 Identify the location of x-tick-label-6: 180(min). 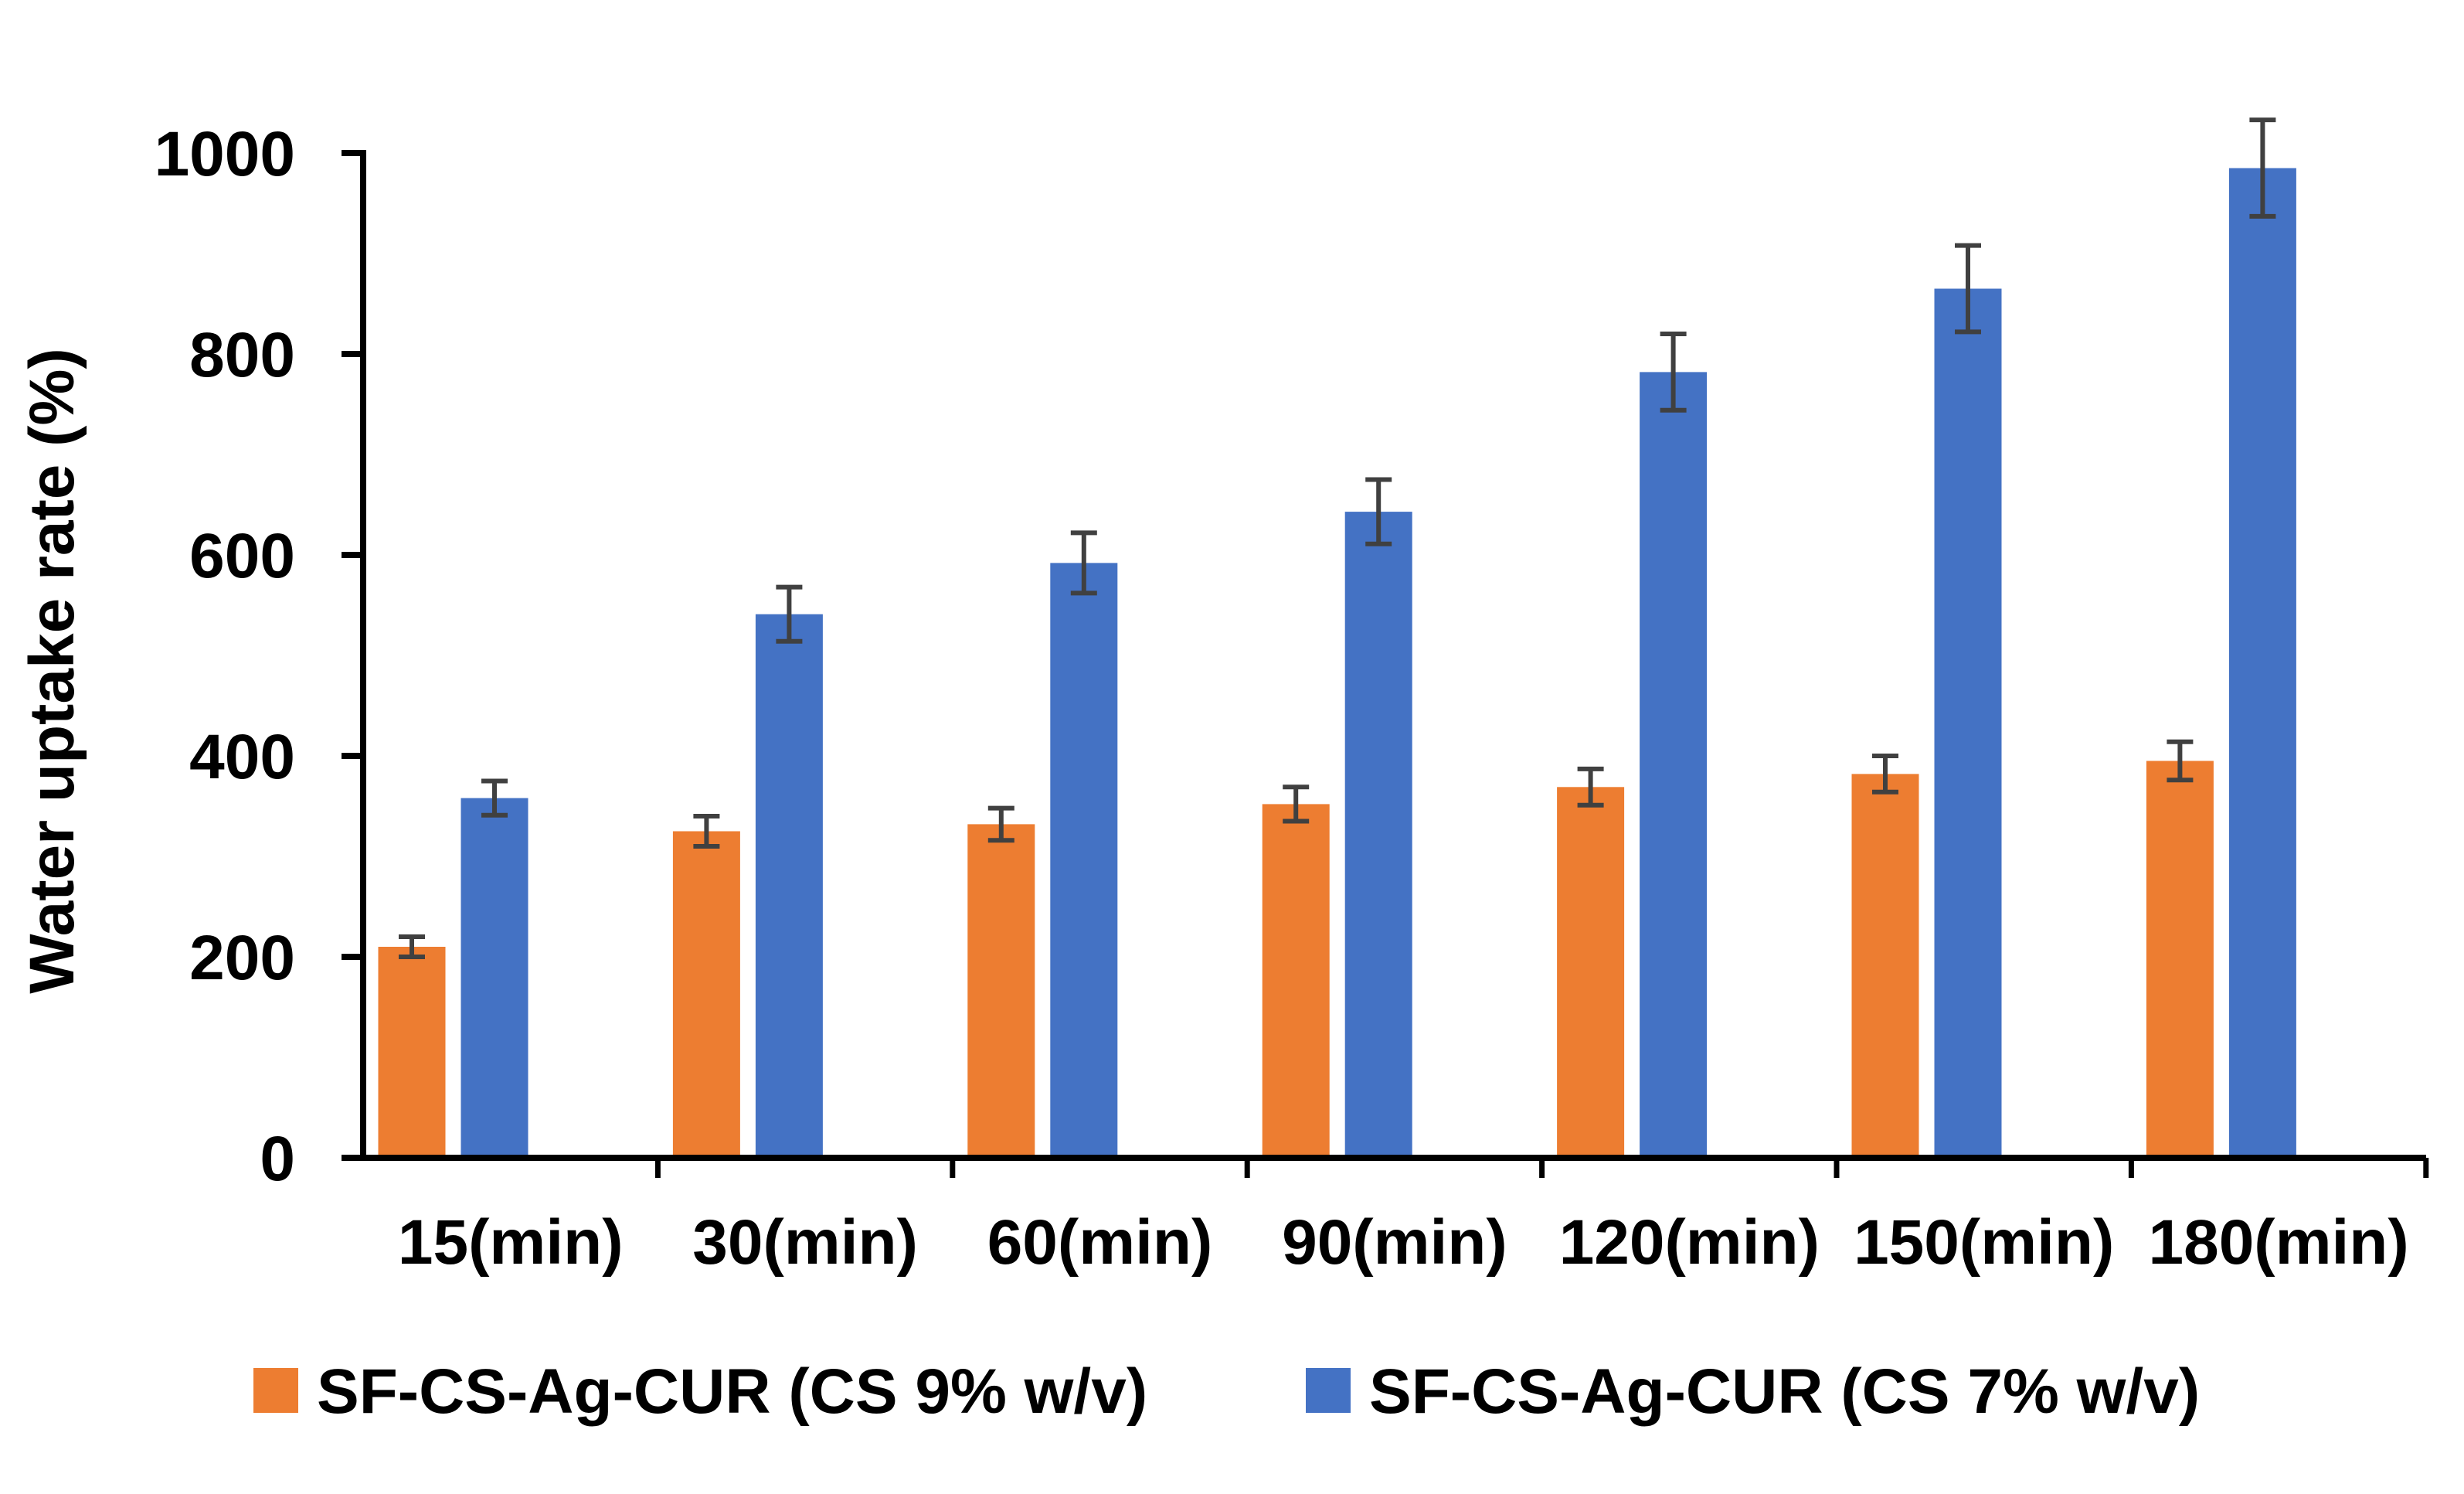
(2278, 1243).